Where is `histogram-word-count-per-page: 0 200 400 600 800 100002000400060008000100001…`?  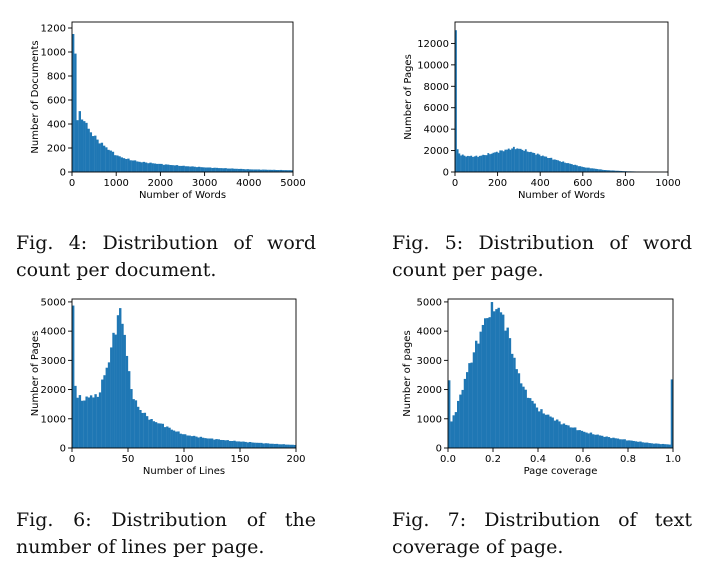
histogram-word-count-per-page: 0 200 400 600 800 100002000400060008000100001… is located at coordinates (542, 111).